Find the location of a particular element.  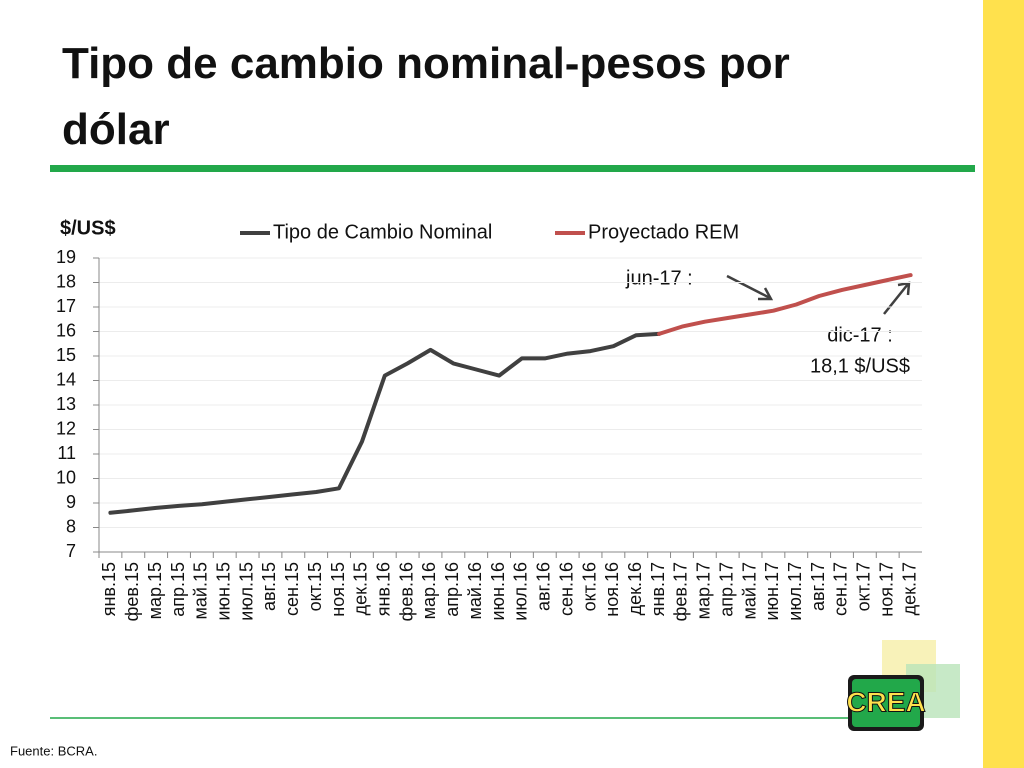

title-line-1: Tipo de cambio nominal-pesos por dólar is located at coordinates (426, 96).